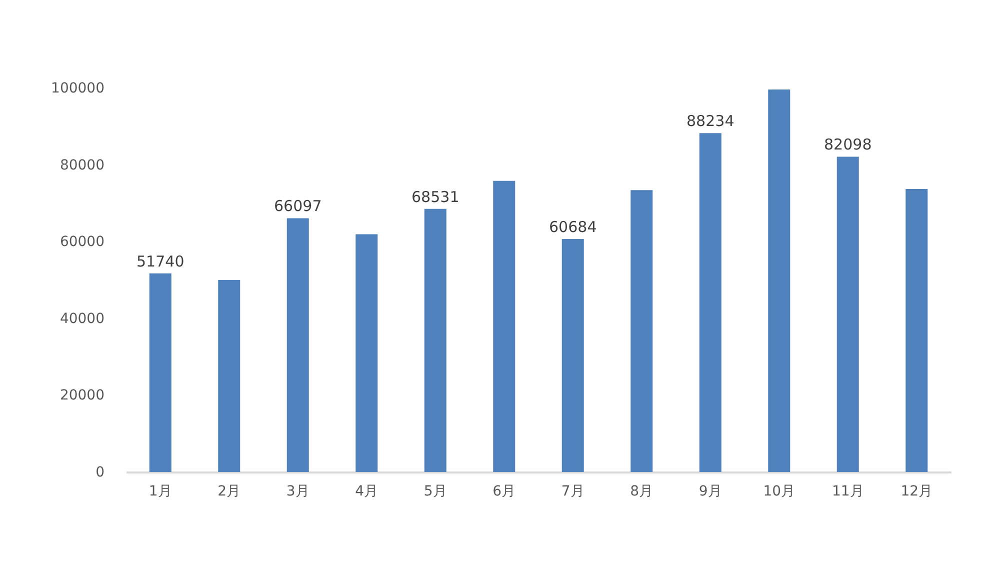  What do you see at coordinates (642, 492) in the screenshot?
I see `x-tick-label: 8月` at bounding box center [642, 492].